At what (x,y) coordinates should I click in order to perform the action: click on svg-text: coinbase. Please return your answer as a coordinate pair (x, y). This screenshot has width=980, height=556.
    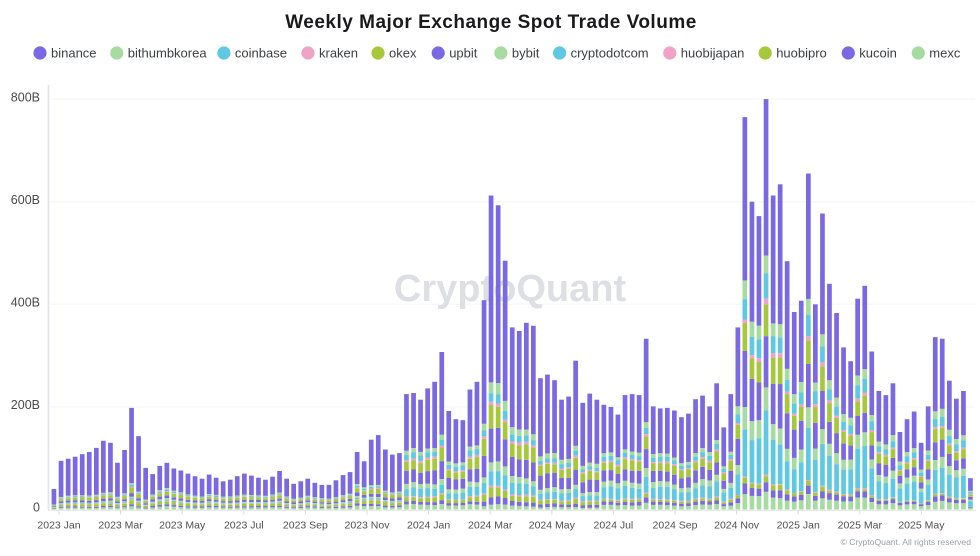
    Looking at the image, I should click on (261, 53).